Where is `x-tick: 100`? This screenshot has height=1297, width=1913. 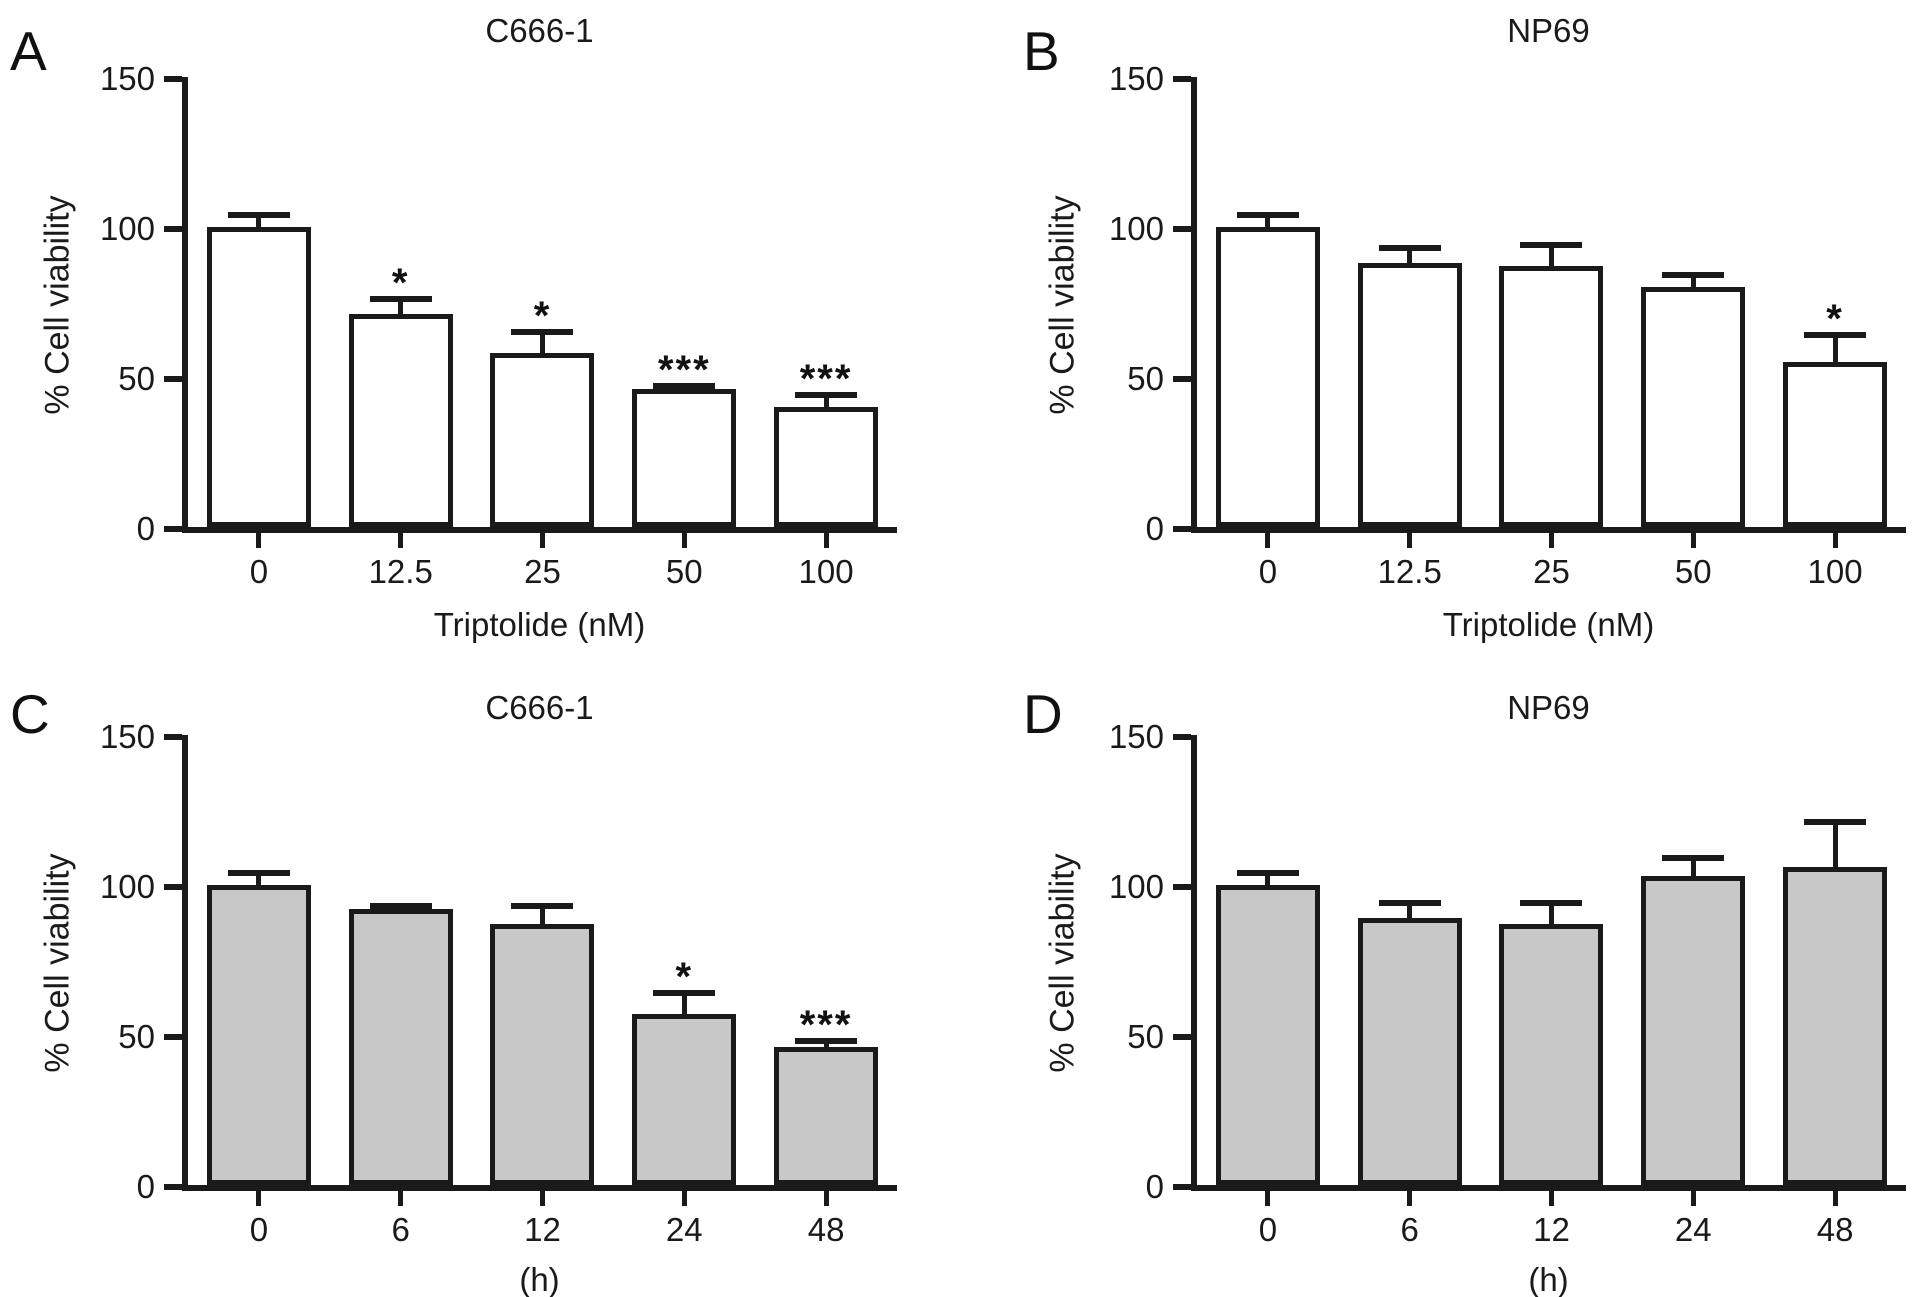 x-tick: 100 is located at coordinates (826, 562).